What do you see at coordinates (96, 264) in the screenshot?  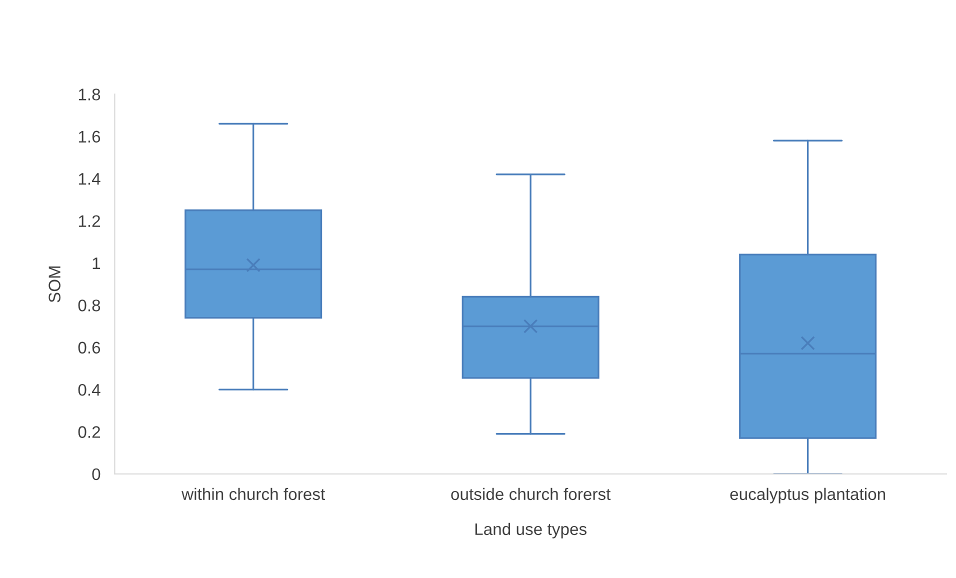 I see `y-tick-label: 1` at bounding box center [96, 264].